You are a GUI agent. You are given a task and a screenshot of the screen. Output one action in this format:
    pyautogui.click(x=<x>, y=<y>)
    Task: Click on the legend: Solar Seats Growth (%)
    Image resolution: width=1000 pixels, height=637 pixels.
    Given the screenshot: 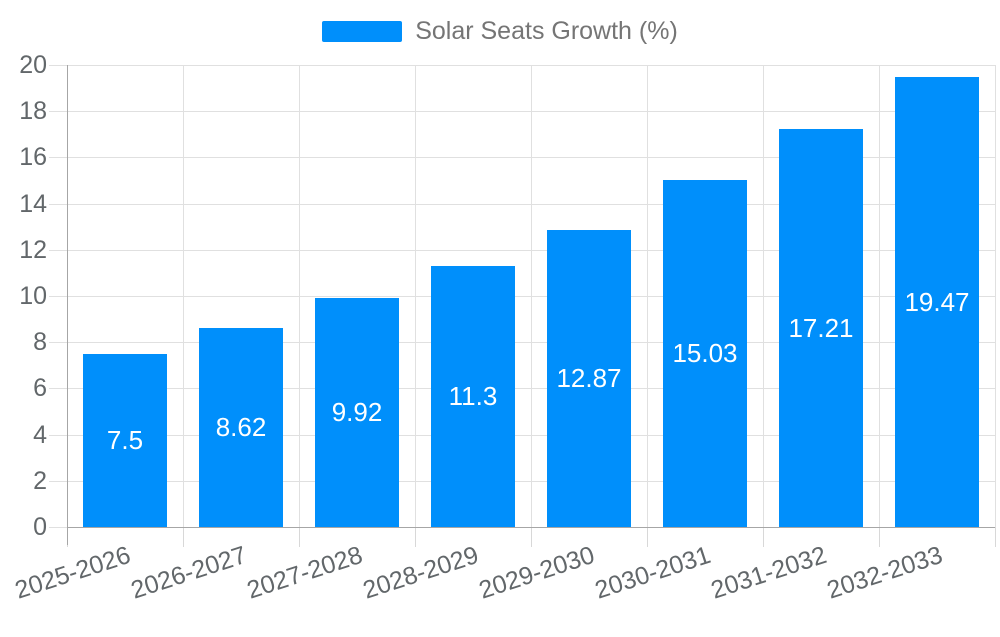 What is the action you would take?
    pyautogui.click(x=500, y=31)
    